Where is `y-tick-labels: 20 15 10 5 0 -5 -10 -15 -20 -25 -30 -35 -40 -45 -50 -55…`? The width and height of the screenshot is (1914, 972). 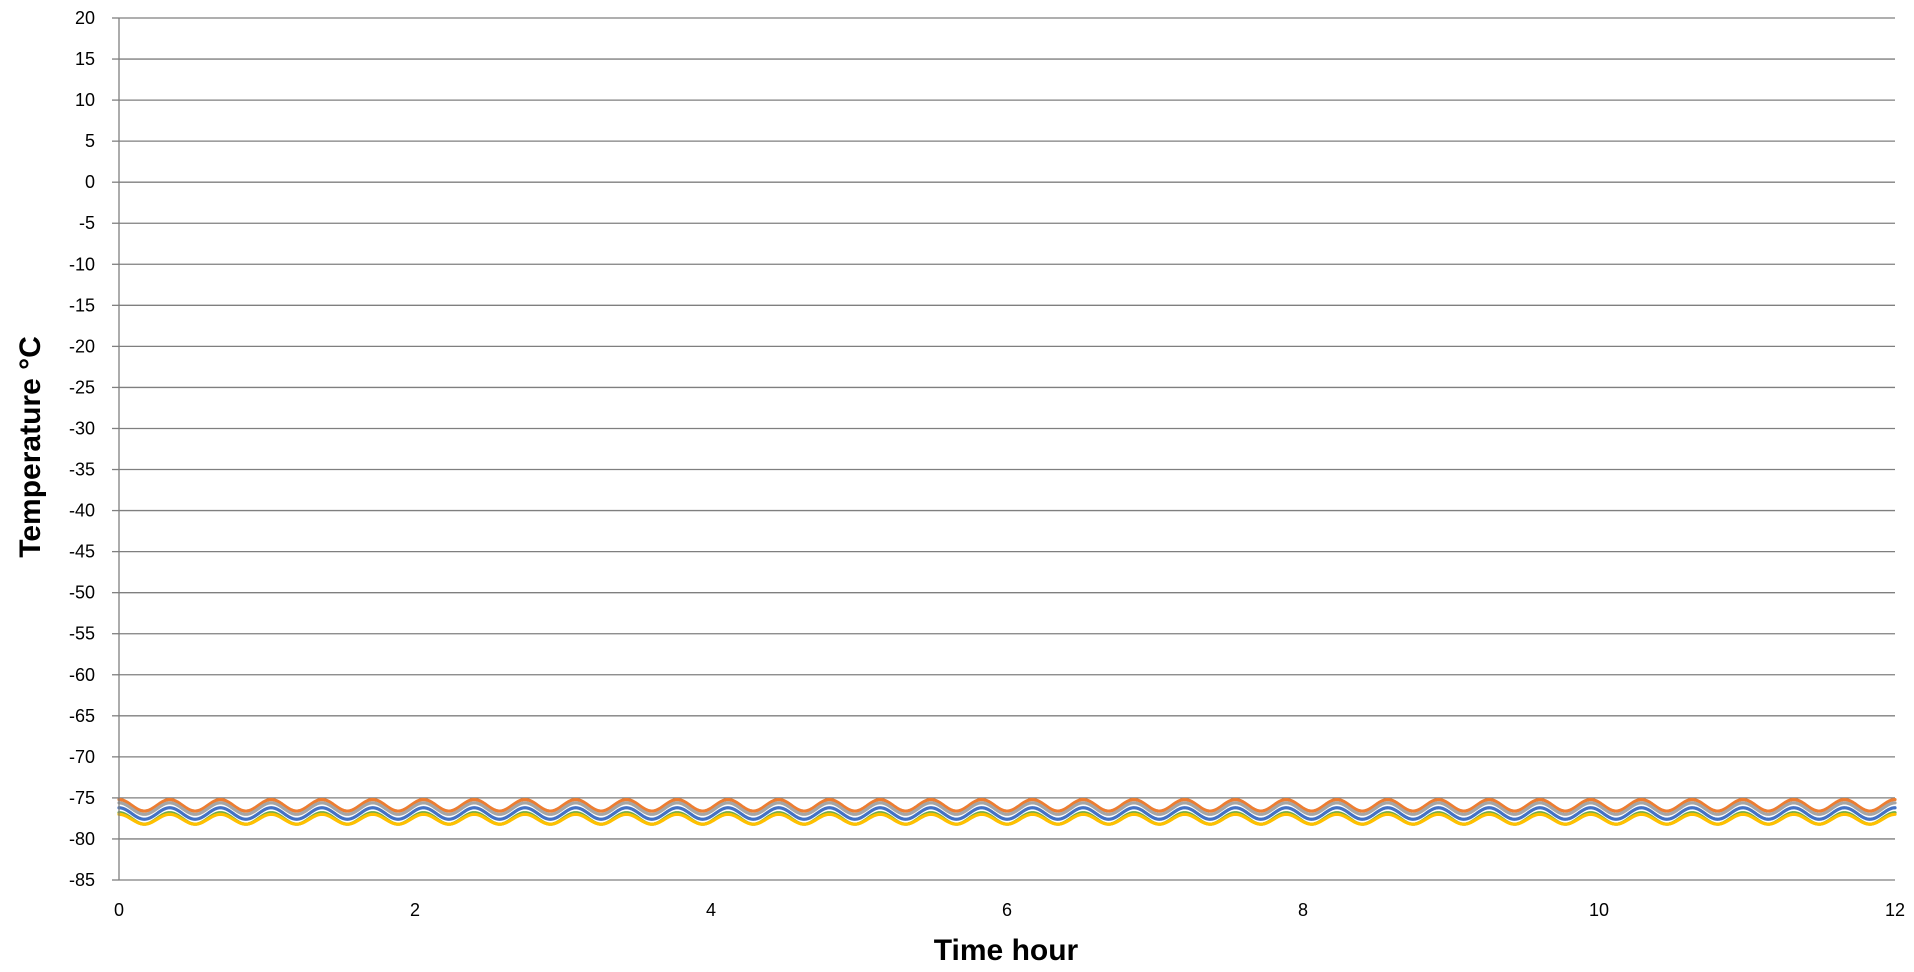 y-tick-labels: 20 15 10 5 0 -5 -10 -15 -20 -25 -30 -35 -40 -45 -50 -55… is located at coordinates (82, 449).